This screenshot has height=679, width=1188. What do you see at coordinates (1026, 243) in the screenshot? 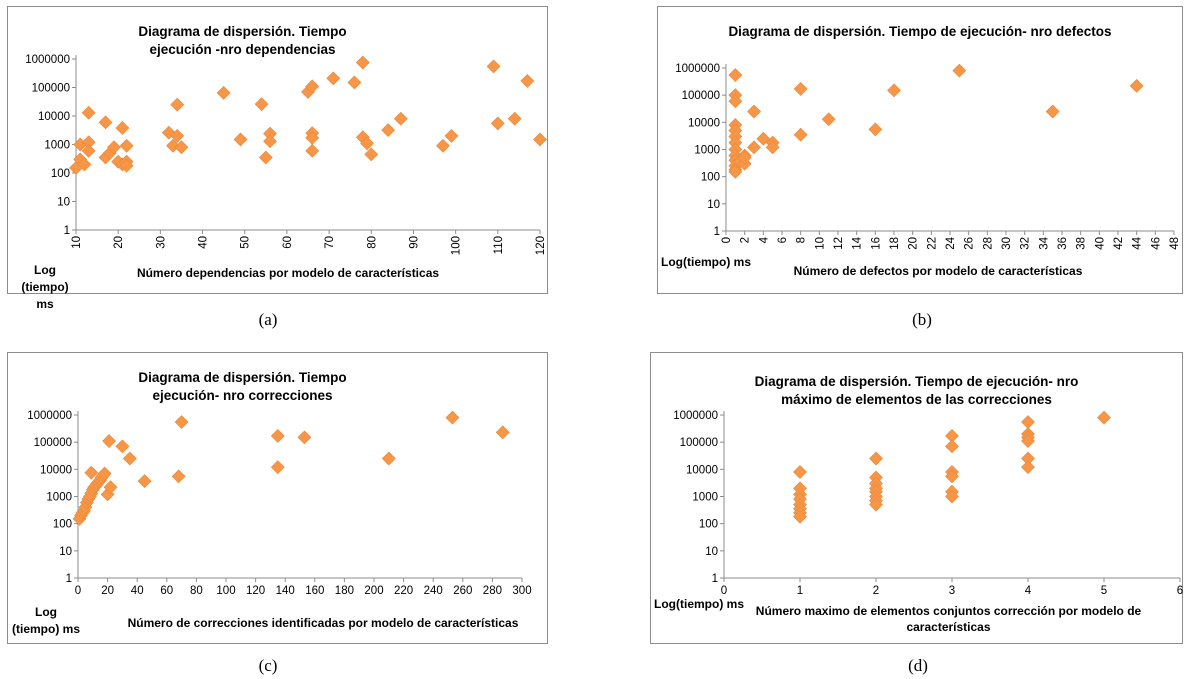
I see `x-tick-label: 32` at bounding box center [1026, 243].